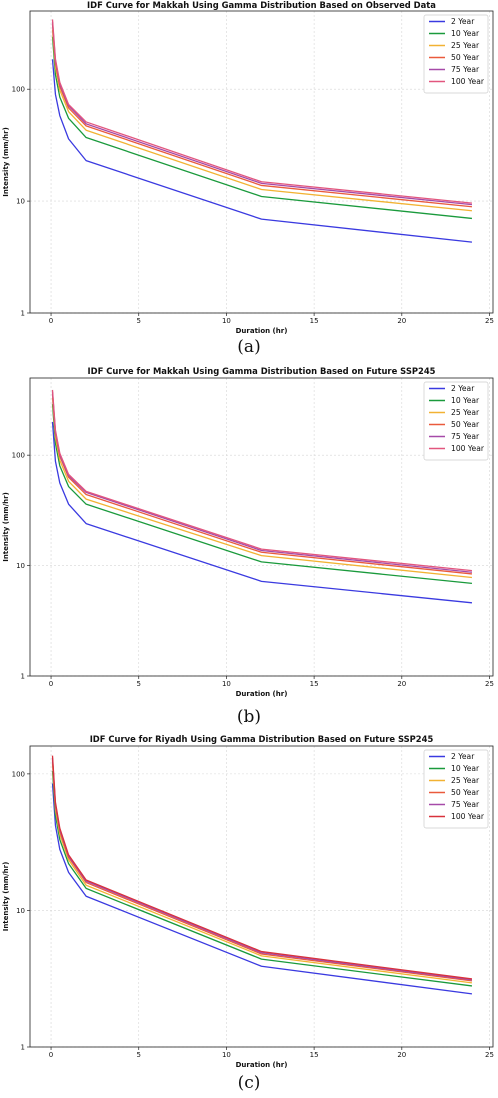  Describe the element at coordinates (248, 347) in the screenshot. I see `panel-label: (a)` at that location.